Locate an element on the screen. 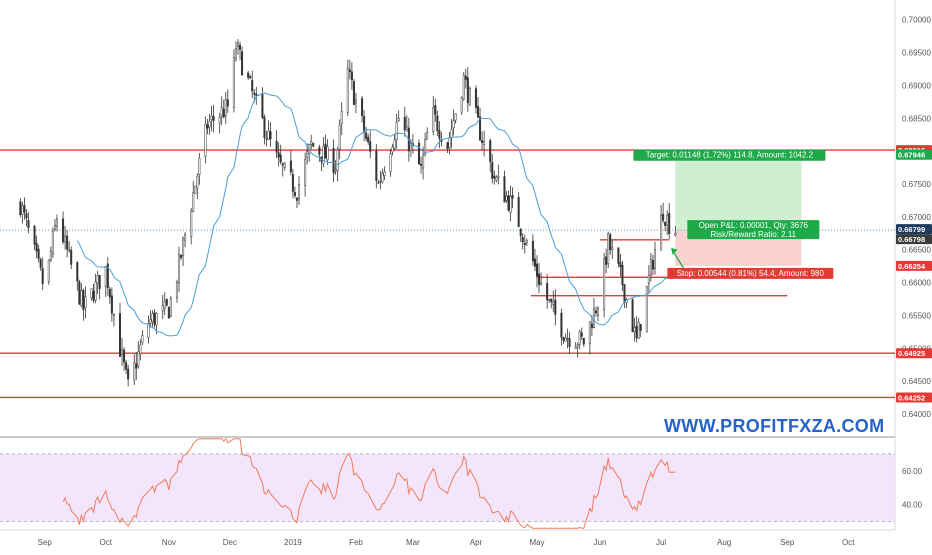 Image resolution: width=932 pixels, height=555 pixels. y-tick-label: 0.67000 is located at coordinates (916, 217).